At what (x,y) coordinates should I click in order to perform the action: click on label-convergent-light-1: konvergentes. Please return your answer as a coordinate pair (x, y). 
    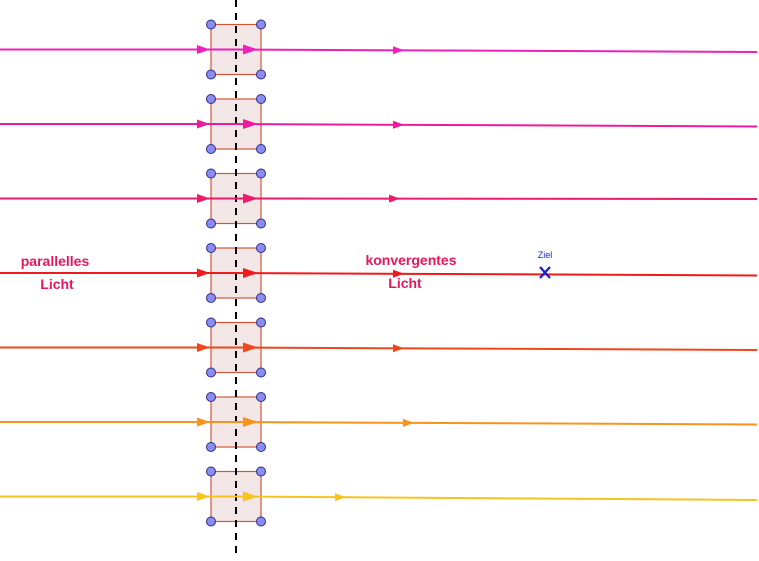
    Looking at the image, I should click on (410, 260).